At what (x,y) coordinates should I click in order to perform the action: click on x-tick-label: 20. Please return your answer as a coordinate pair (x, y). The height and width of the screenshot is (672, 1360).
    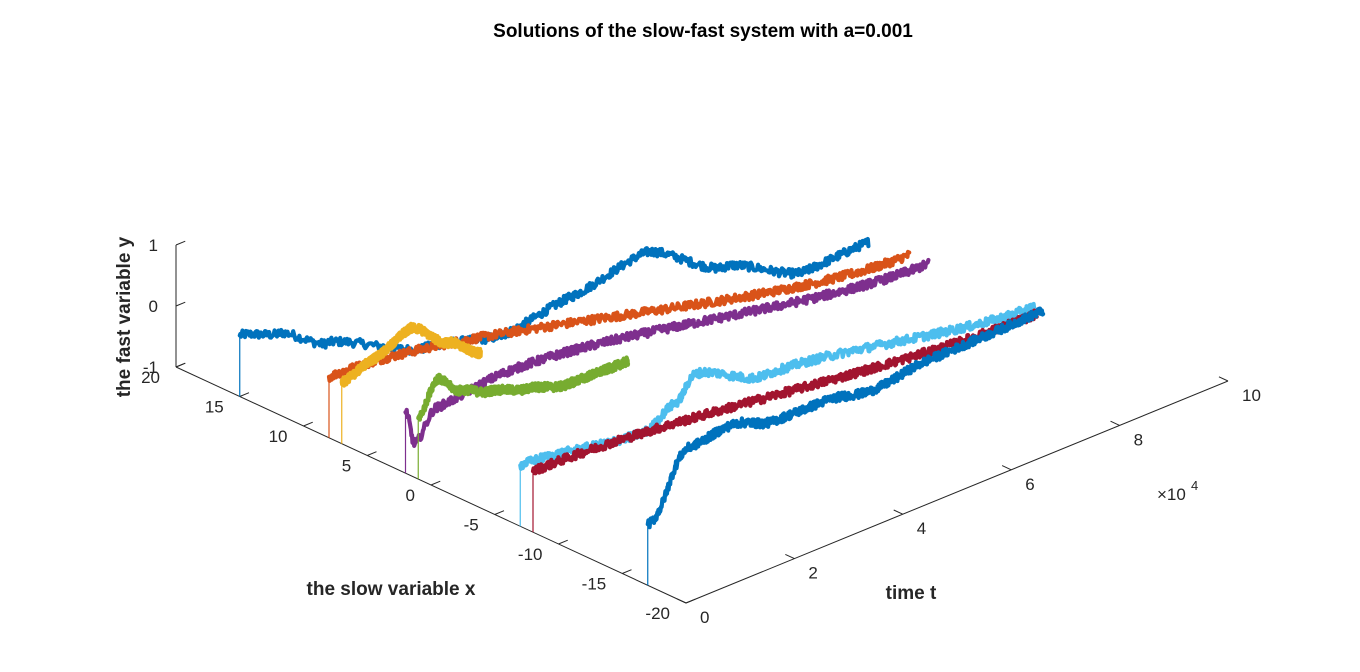
    Looking at the image, I should click on (150, 377).